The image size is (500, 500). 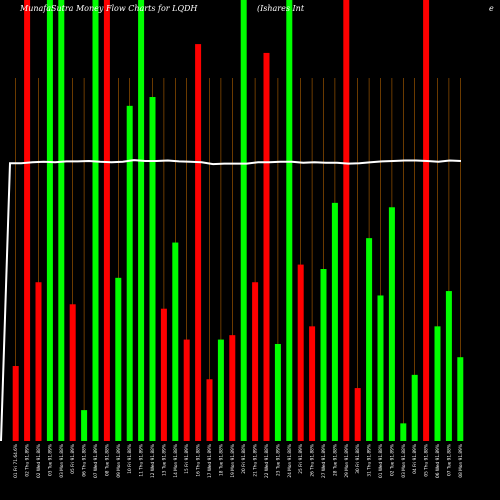 What do you see at coordinates (233, 461) in the screenshot?
I see `x-tick-label: 19 Mon 91.89%` at bounding box center [233, 461].